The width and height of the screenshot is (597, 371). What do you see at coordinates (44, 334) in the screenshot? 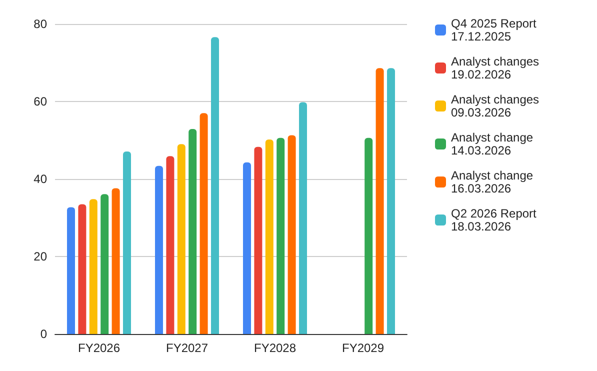
I see `y-tick-label: 0` at bounding box center [44, 334].